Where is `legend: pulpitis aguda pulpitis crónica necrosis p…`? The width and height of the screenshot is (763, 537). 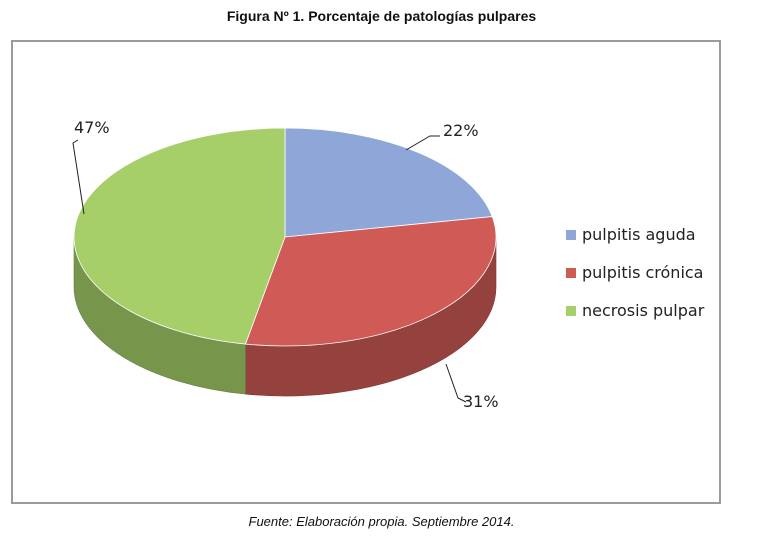 legend: pulpitis aguda pulpitis crónica necrosis p… is located at coordinates (635, 272).